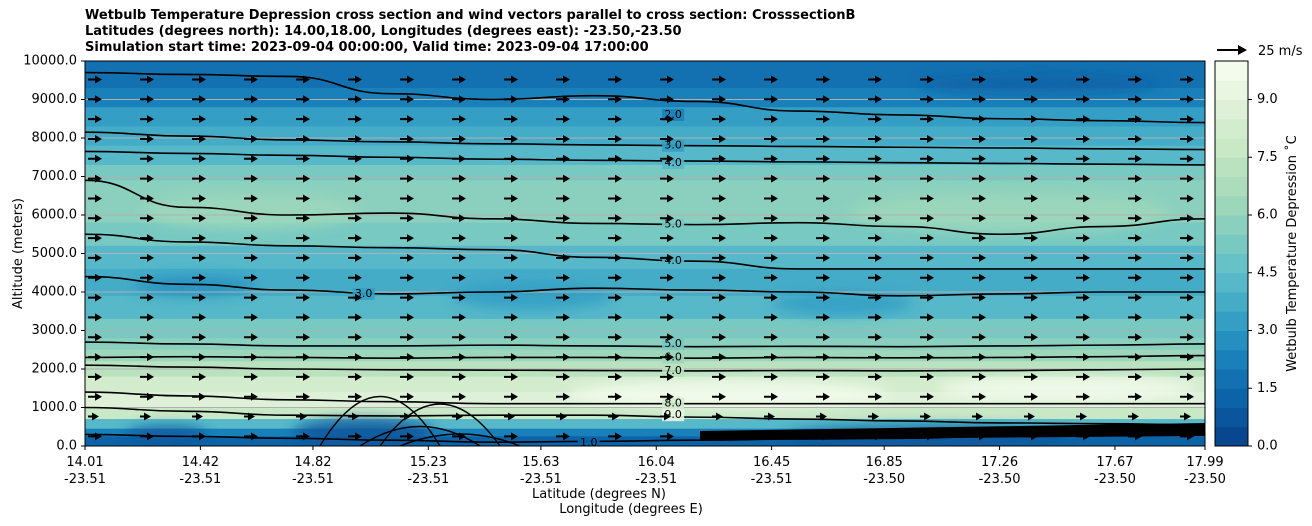  What do you see at coordinates (55, 99) in the screenshot?
I see `y-tick-label: 9000.0` at bounding box center [55, 99].